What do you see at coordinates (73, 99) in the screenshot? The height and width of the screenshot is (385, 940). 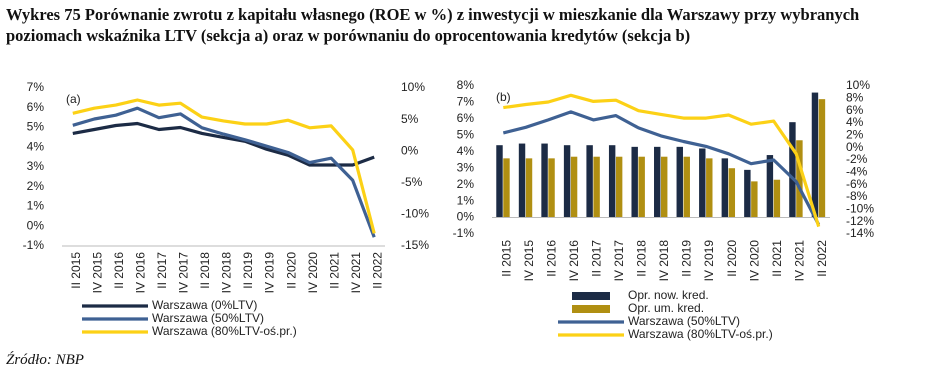 I see `panel-label: (a)` at bounding box center [73, 99].